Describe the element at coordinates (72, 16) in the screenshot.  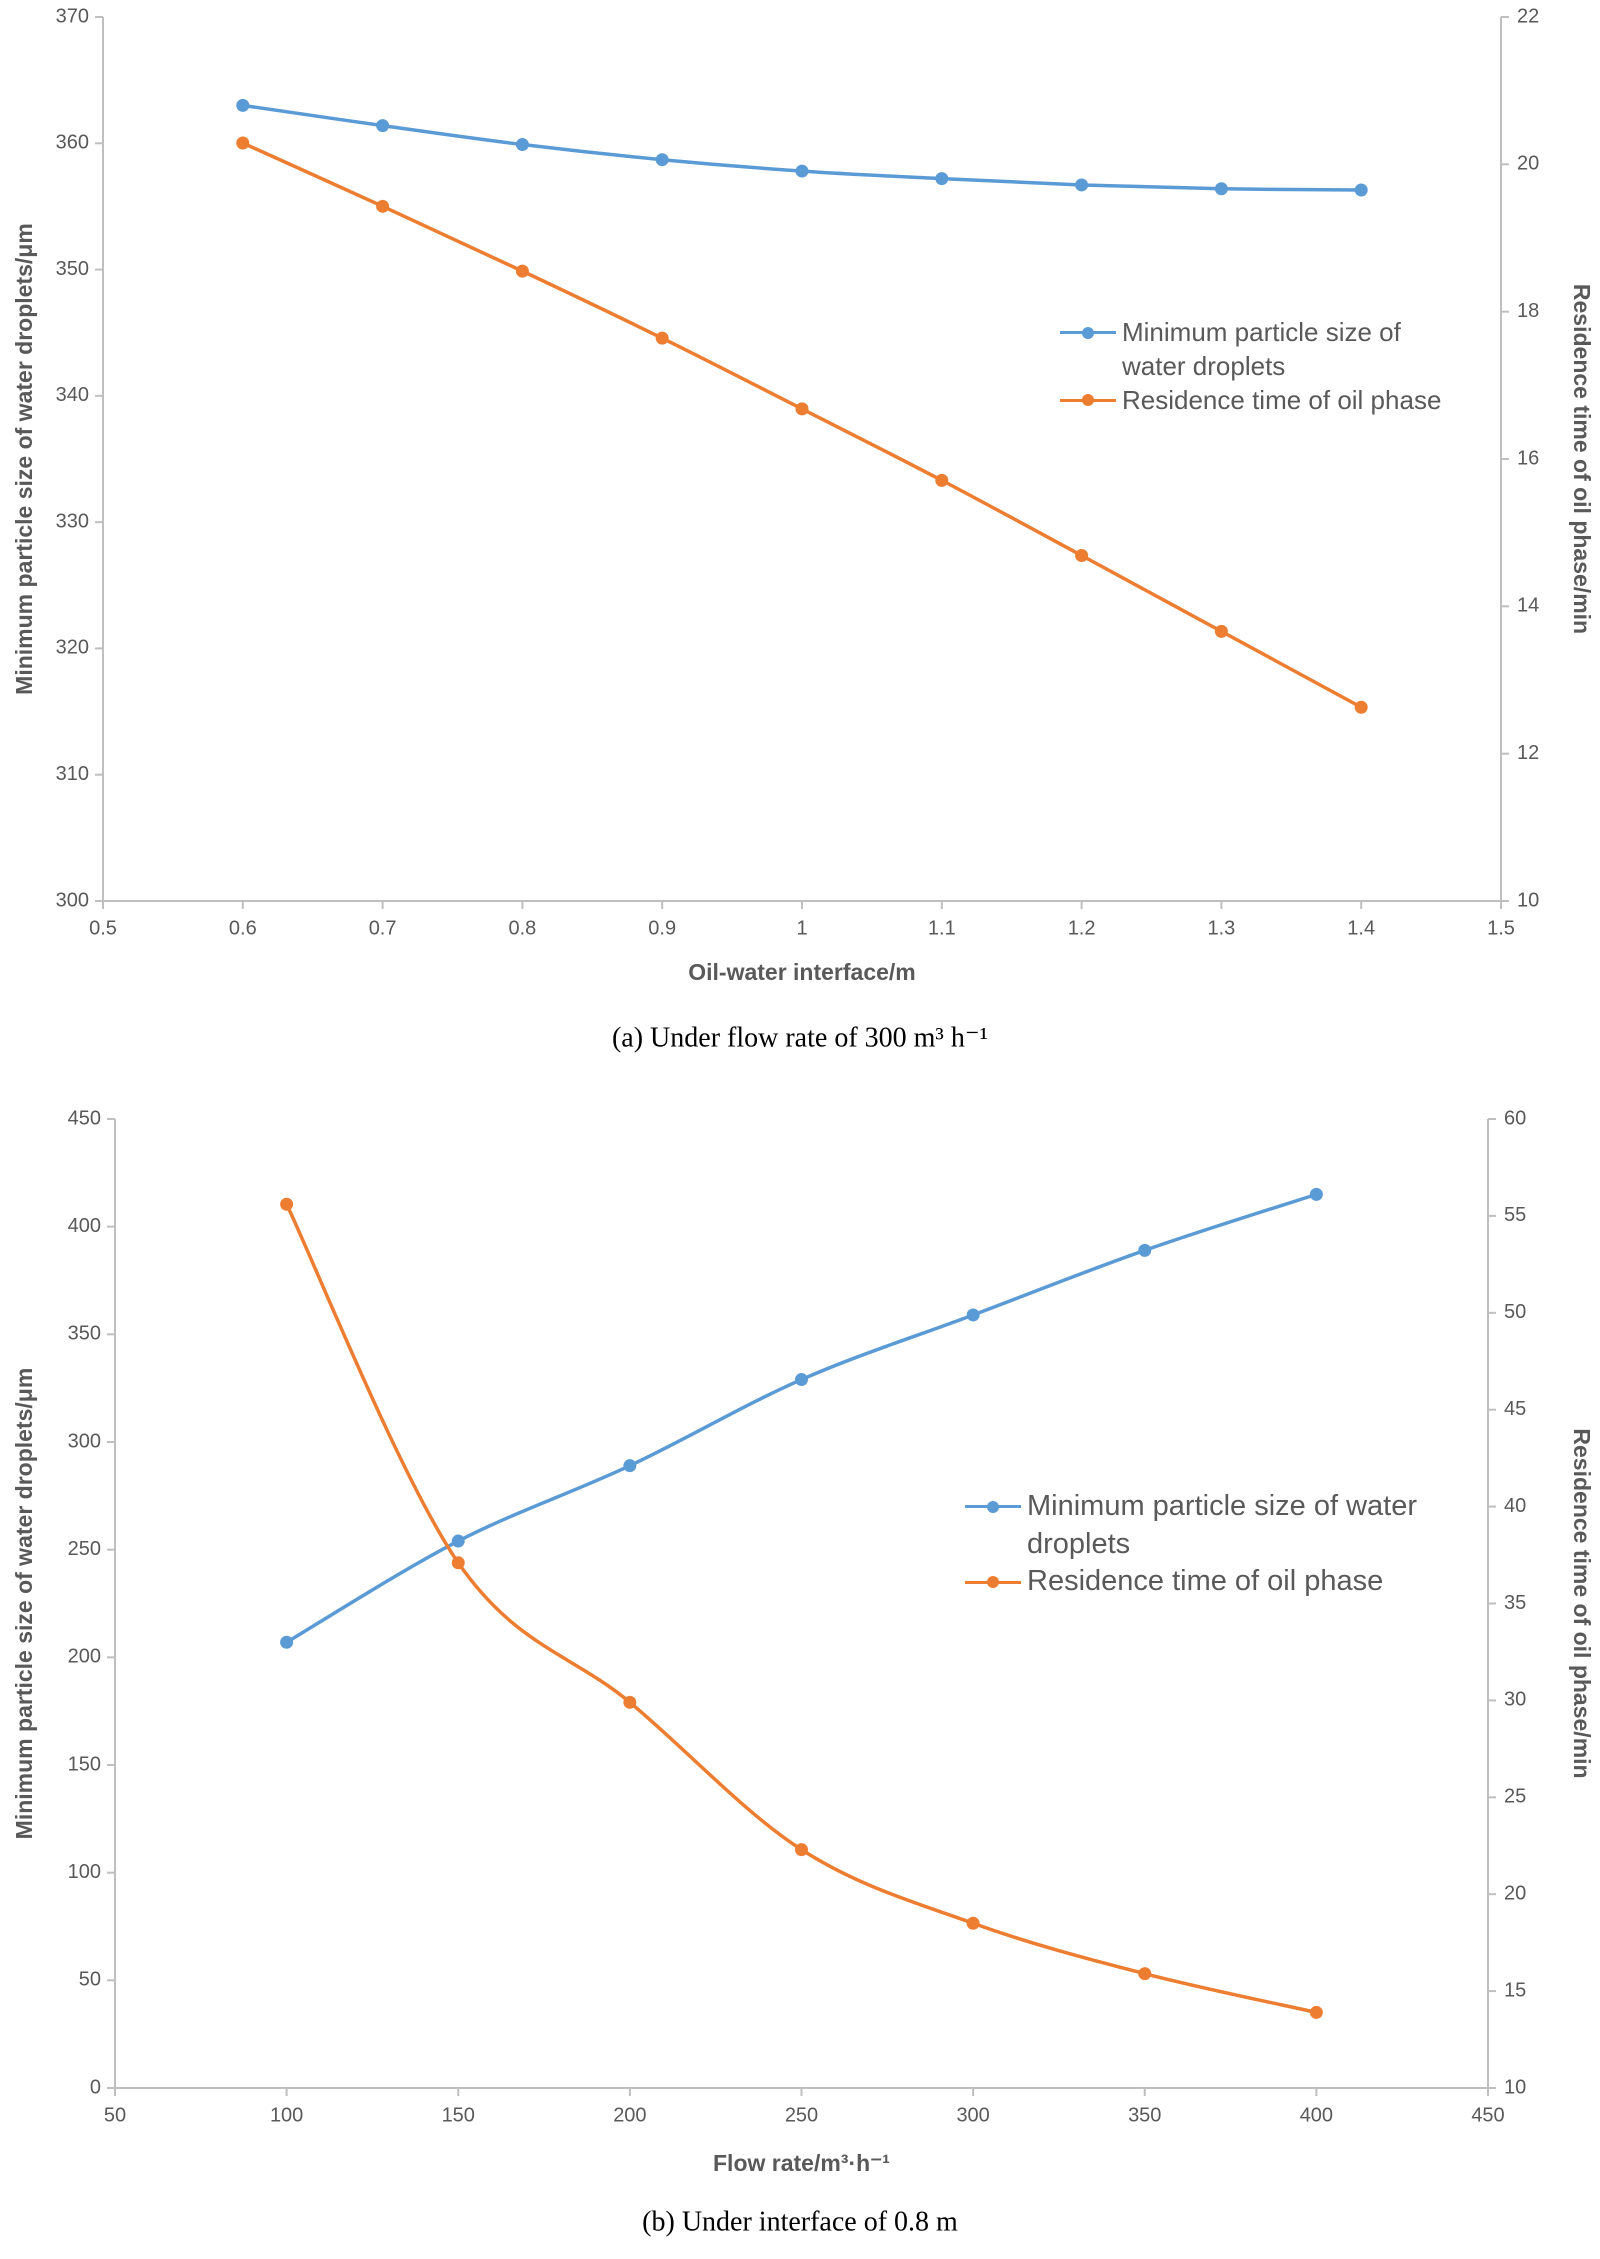
I see `y-tick-label: 370` at that location.